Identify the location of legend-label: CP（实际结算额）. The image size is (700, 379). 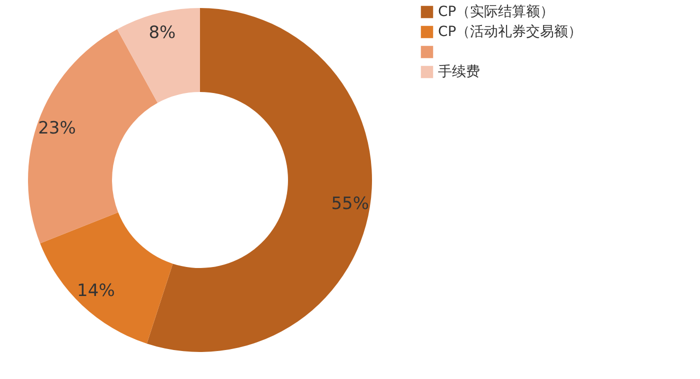
(496, 12).